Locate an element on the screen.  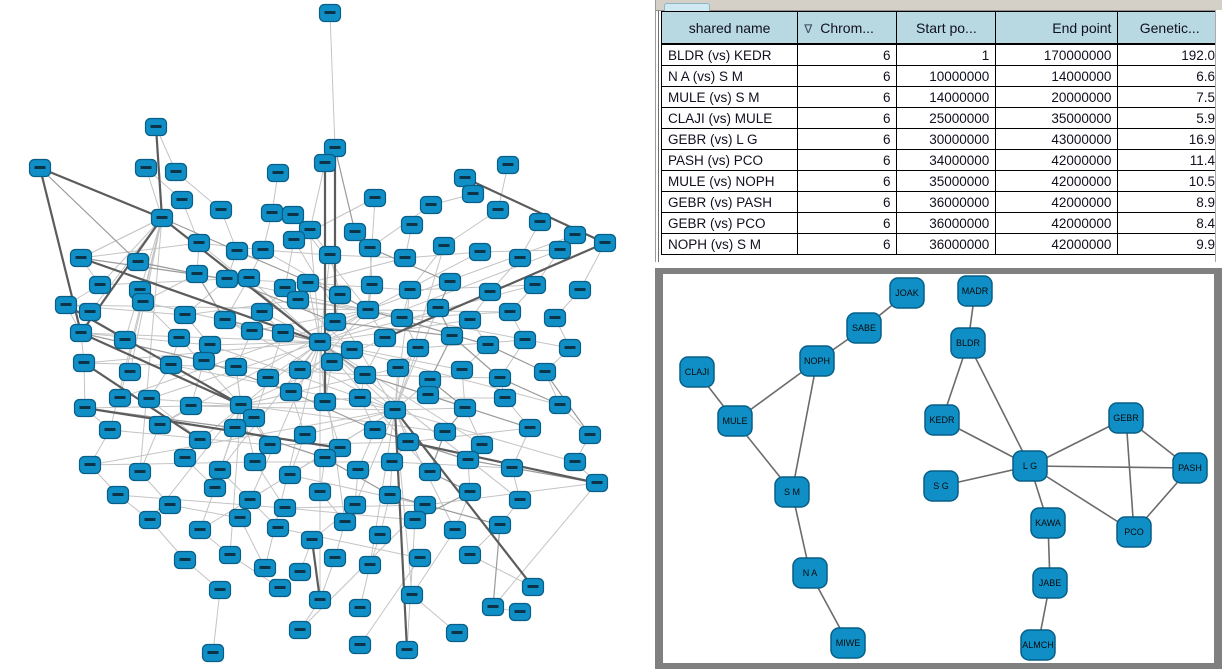
table-cell: CLAJI (vs) MULE is located at coordinates (729, 118).